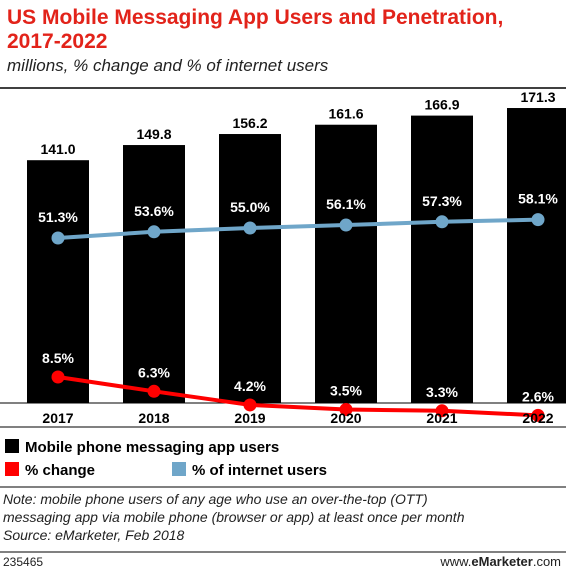 This screenshot has height=570, width=566. Describe the element at coordinates (58, 238) in the screenshot. I see `internet-penetration-point-2017` at that location.